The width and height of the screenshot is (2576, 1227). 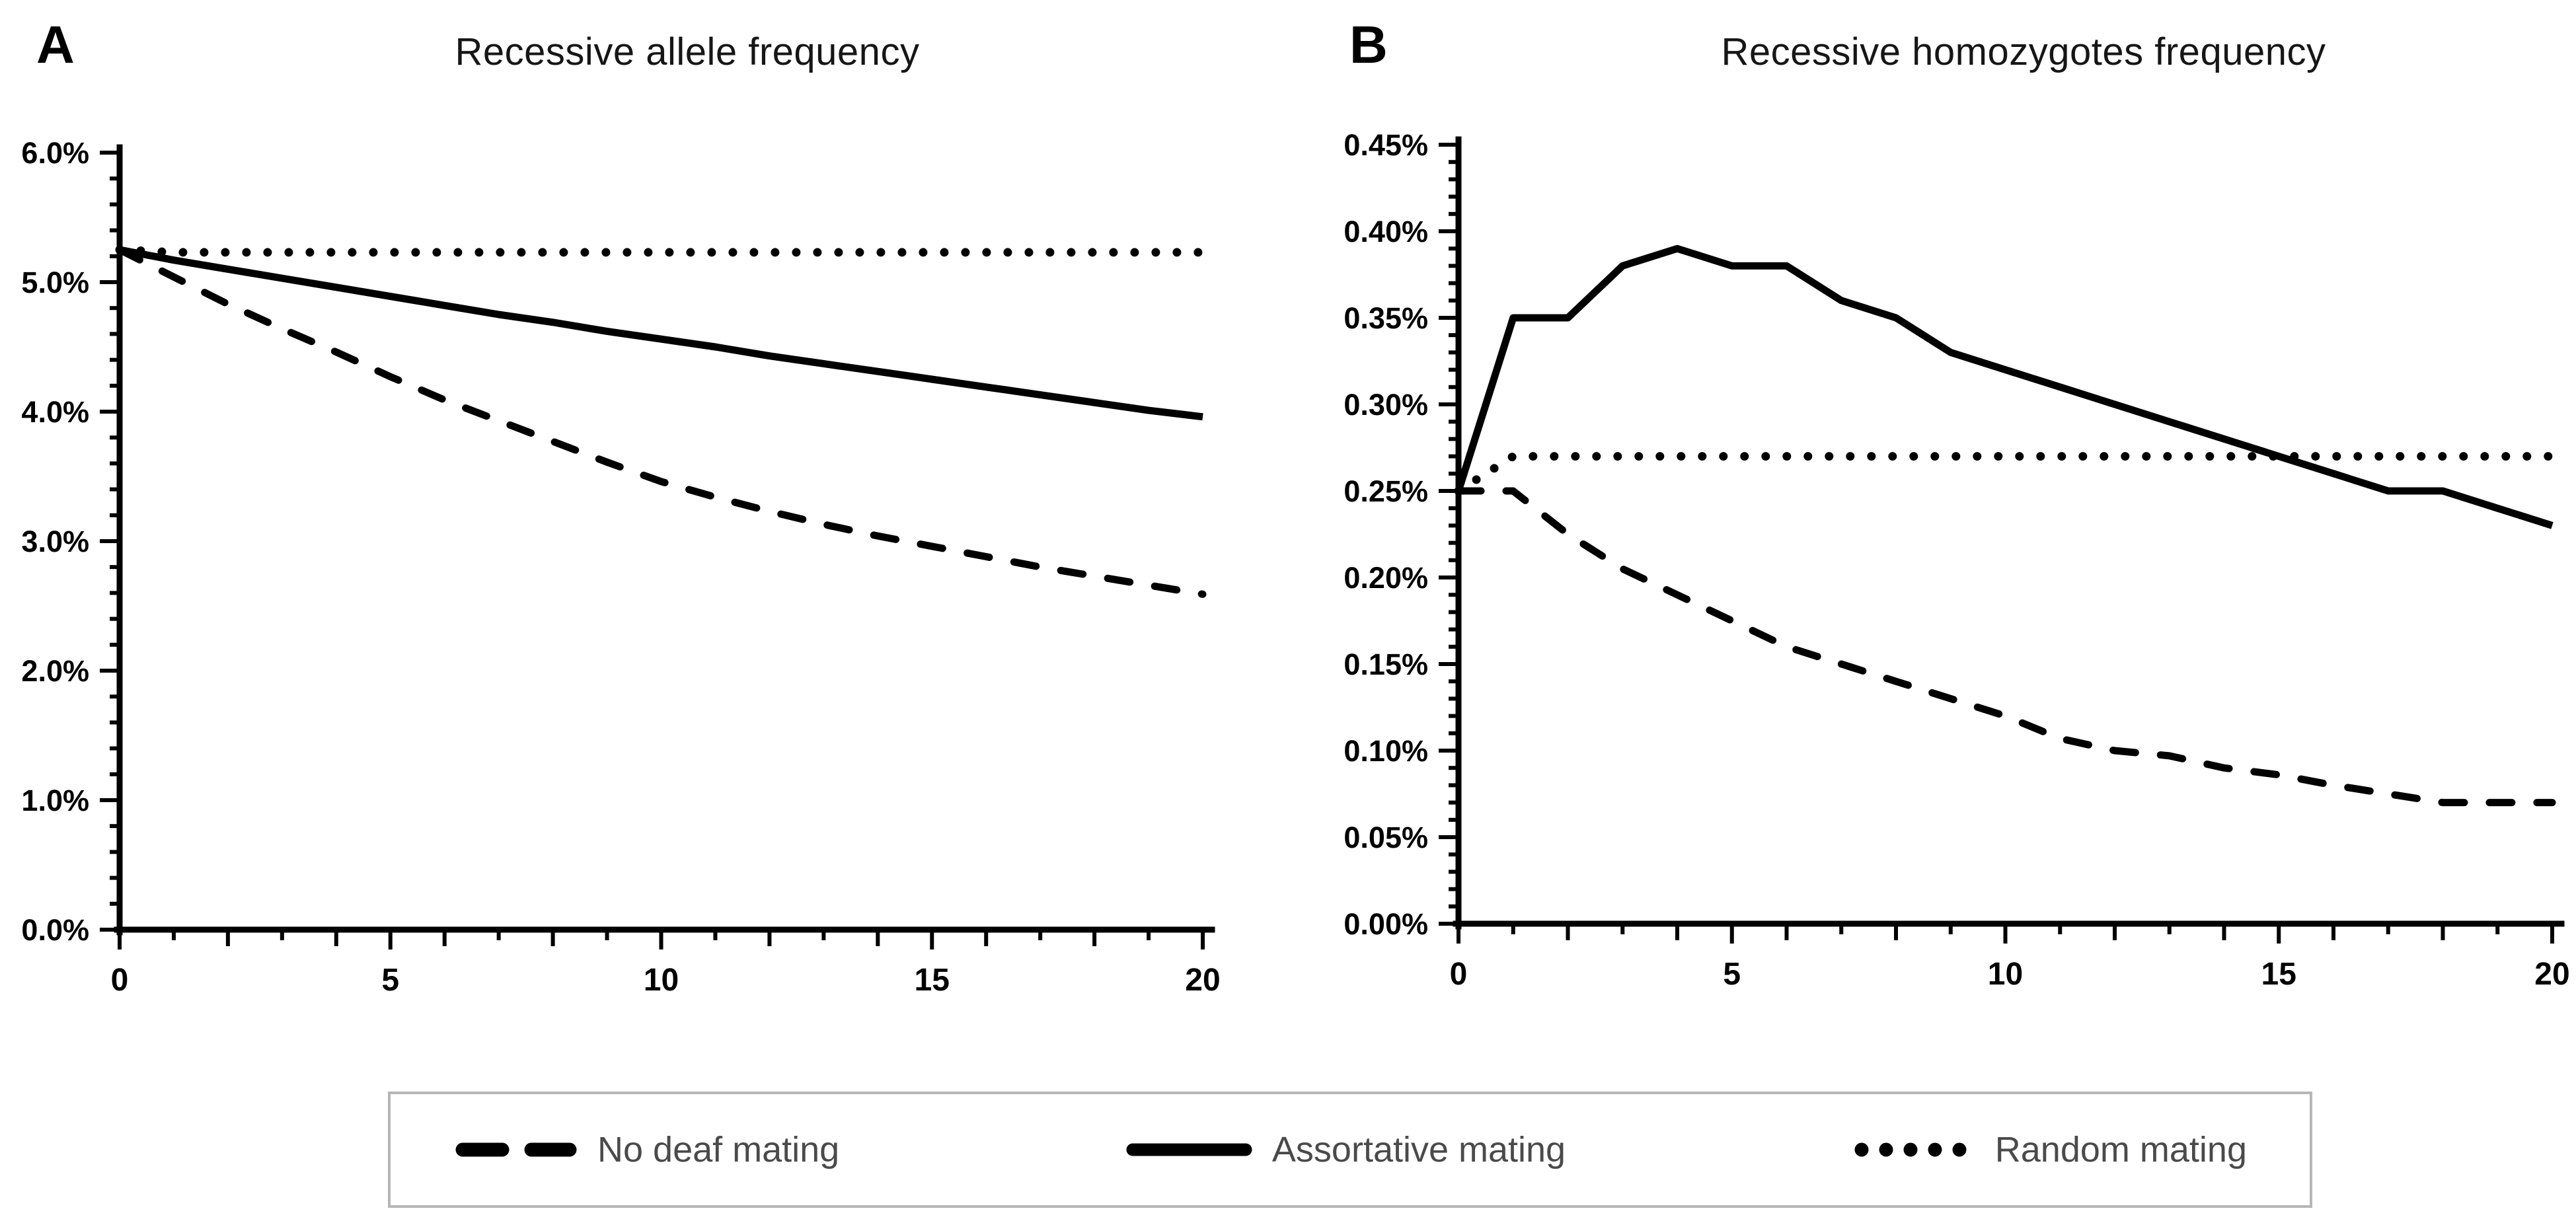 I want to click on svg-text: 1.0%, so click(x=55, y=801).